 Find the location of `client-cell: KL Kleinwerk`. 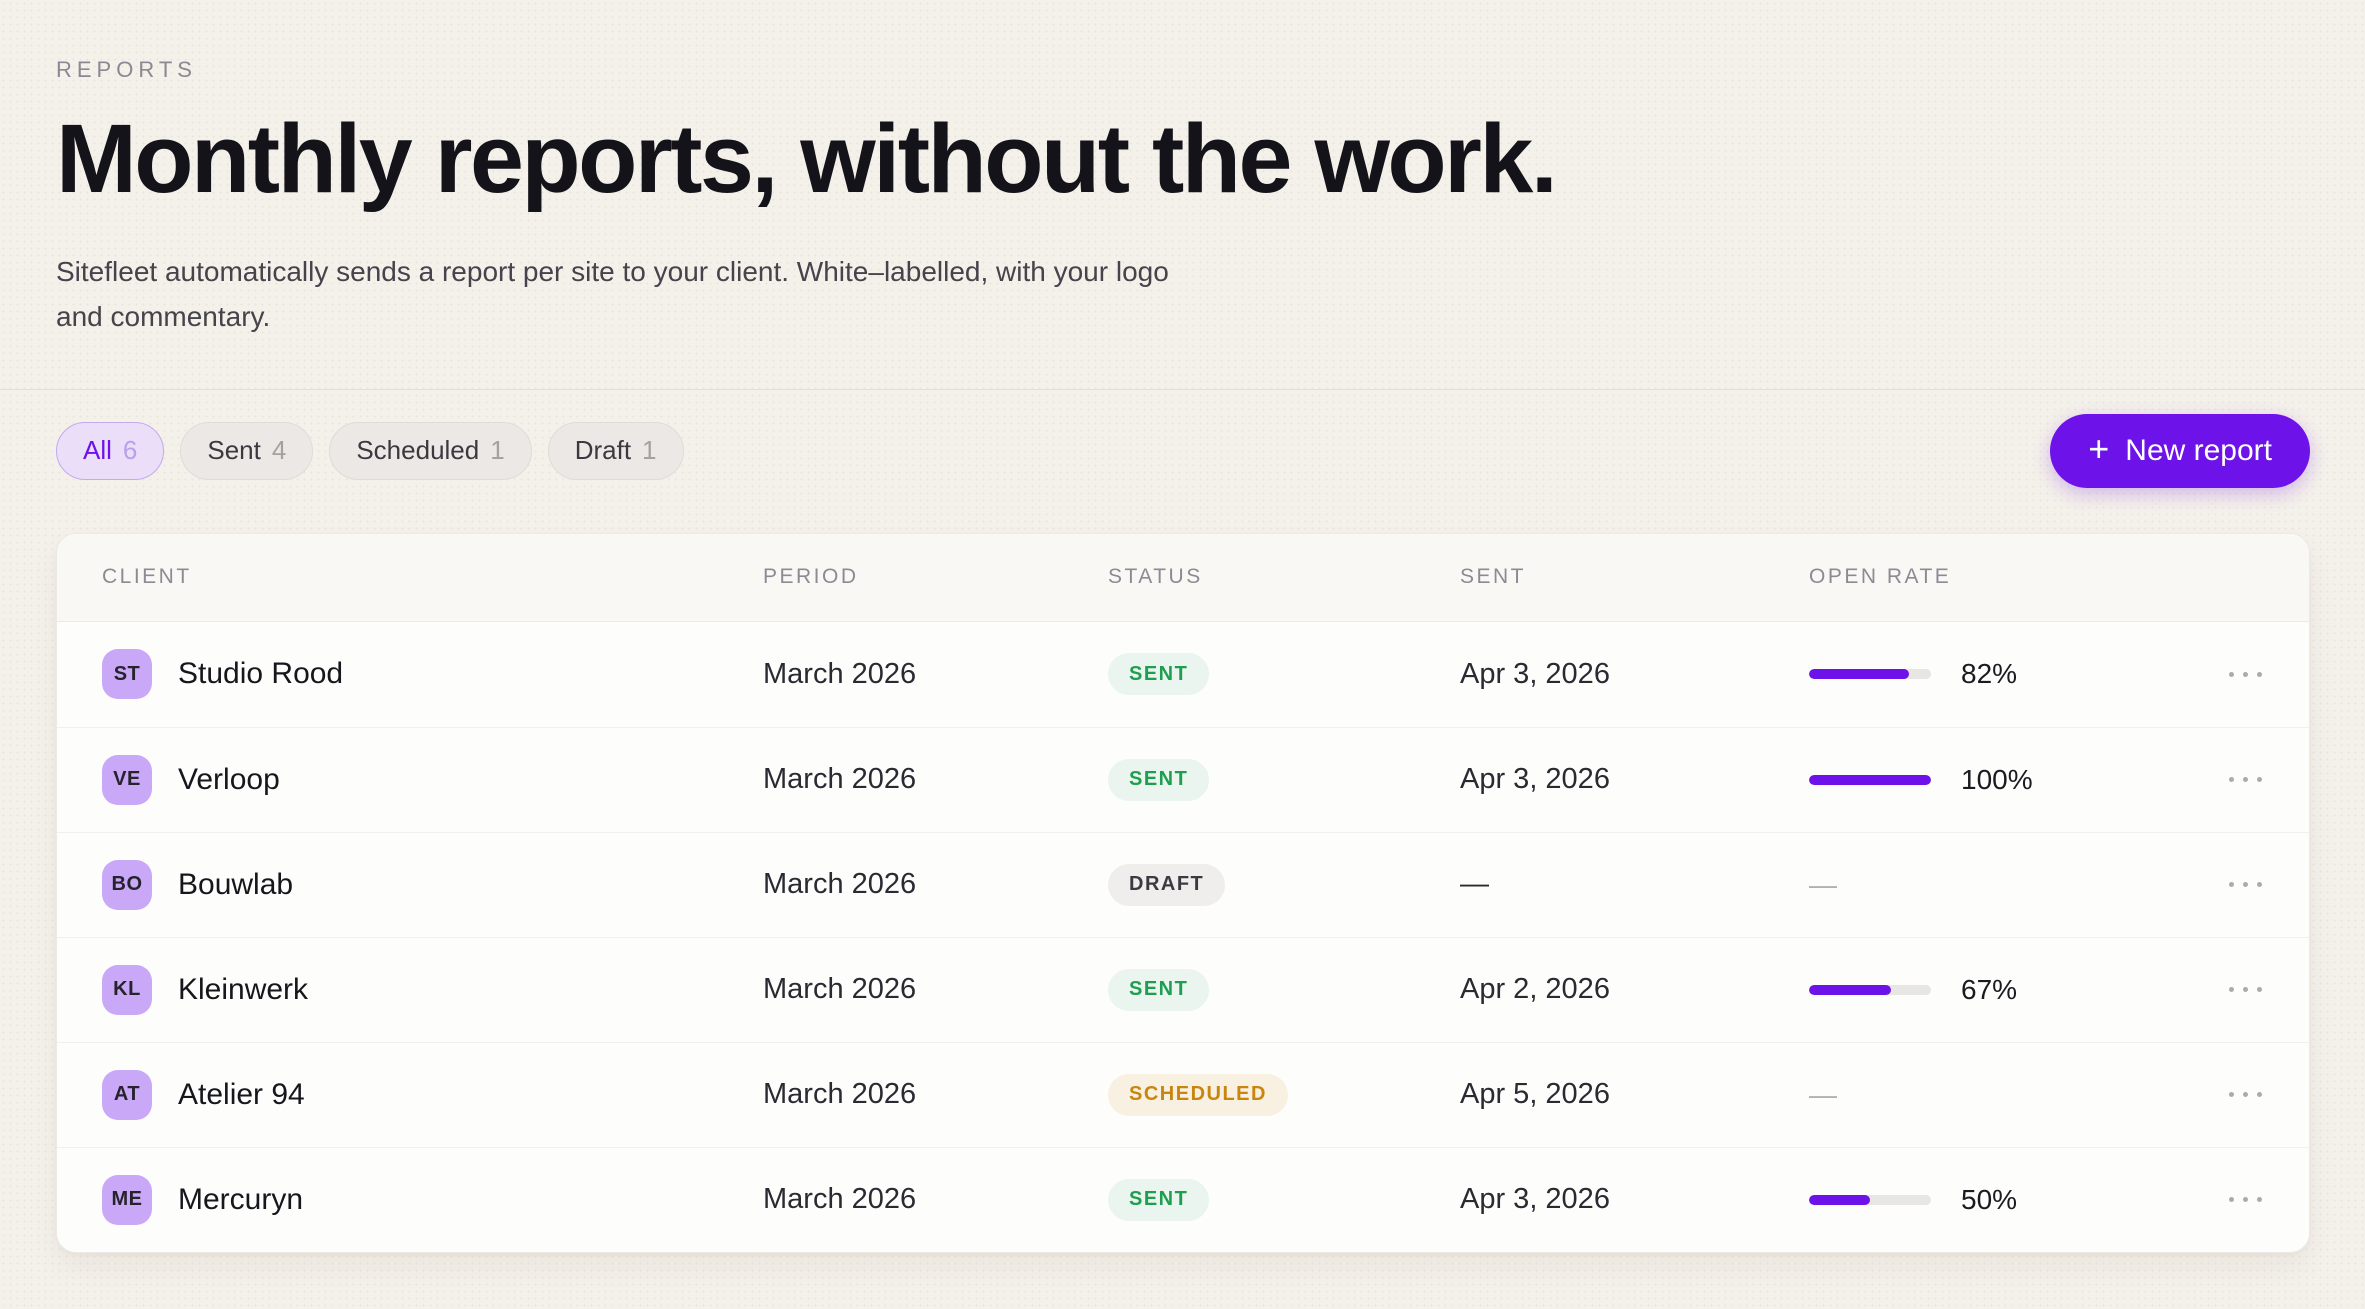

client-cell: KL Kleinwerk is located at coordinates (432, 989).